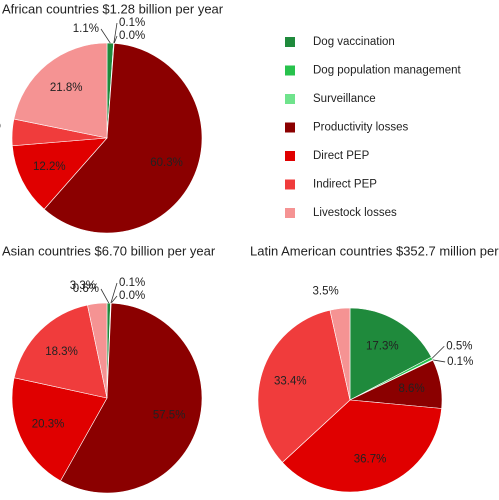 The height and width of the screenshot is (500, 499). Describe the element at coordinates (83, 286) in the screenshot. I see `data-label: 3.3%` at that location.